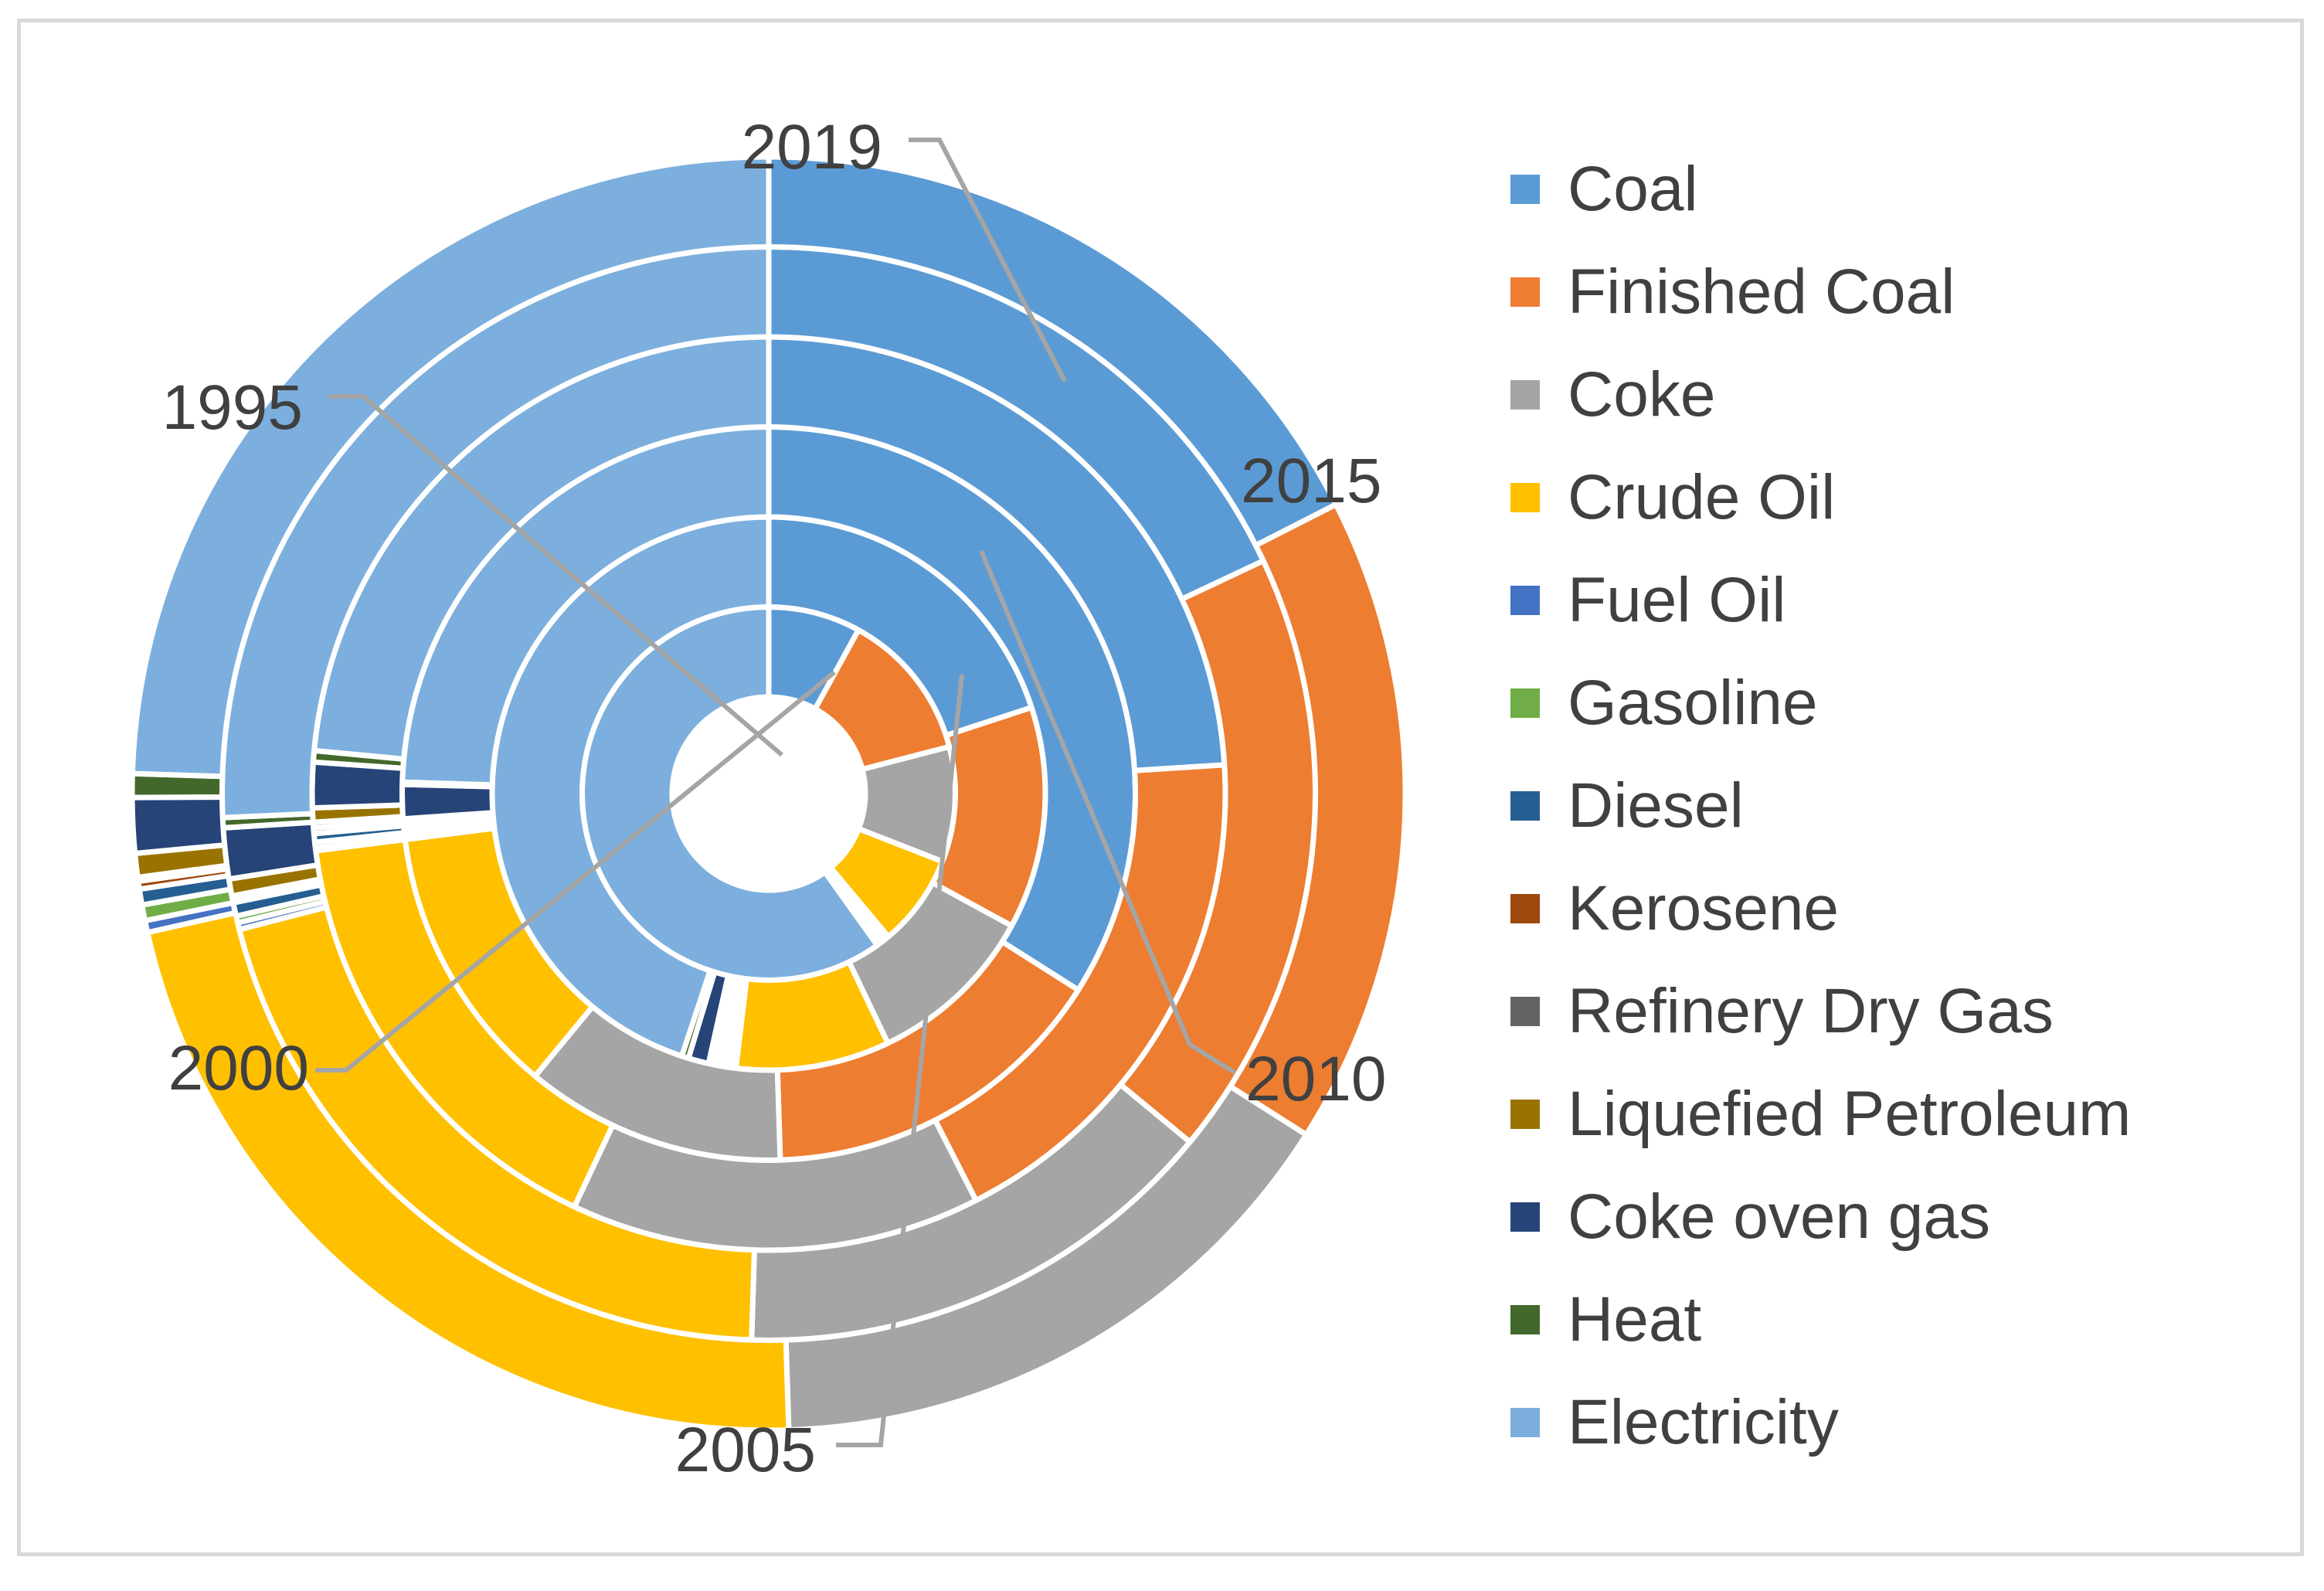  I want to click on leader-line-2000, so click(575, 872).